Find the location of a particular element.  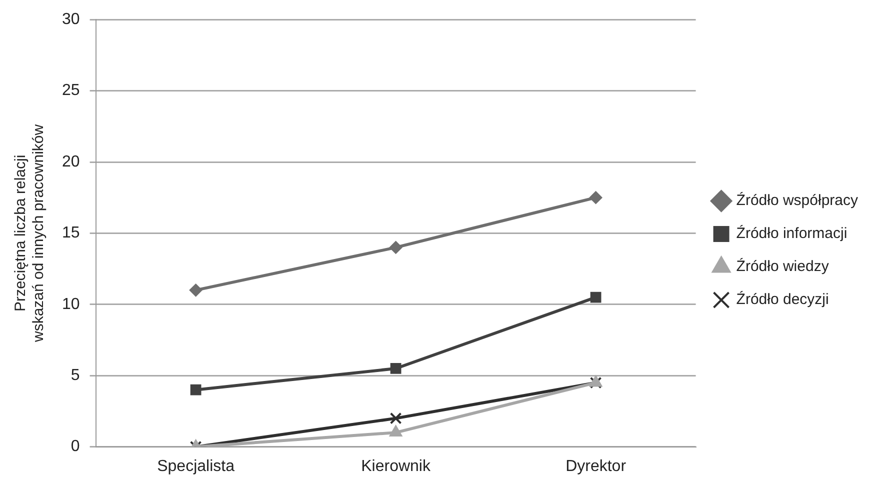

legend-label: Źródło informacji is located at coordinates (792, 233).